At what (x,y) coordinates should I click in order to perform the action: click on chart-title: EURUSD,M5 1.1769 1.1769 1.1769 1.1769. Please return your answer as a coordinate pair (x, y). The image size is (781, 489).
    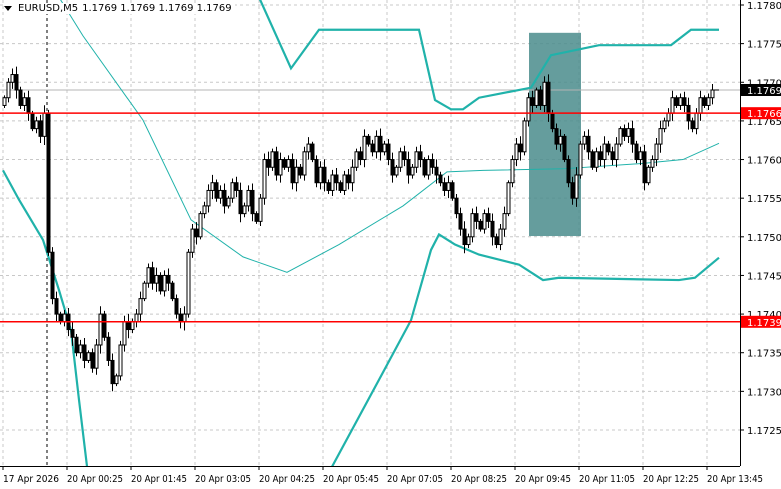
    Looking at the image, I should click on (119, 8).